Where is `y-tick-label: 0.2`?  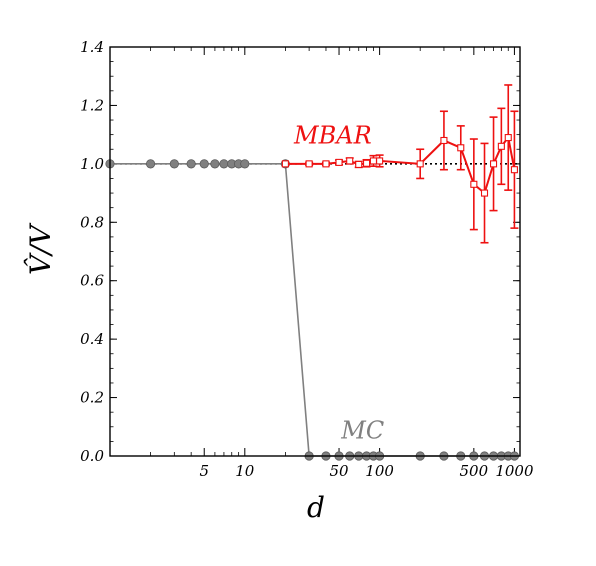 y-tick-label: 0.2 is located at coordinates (92, 398).